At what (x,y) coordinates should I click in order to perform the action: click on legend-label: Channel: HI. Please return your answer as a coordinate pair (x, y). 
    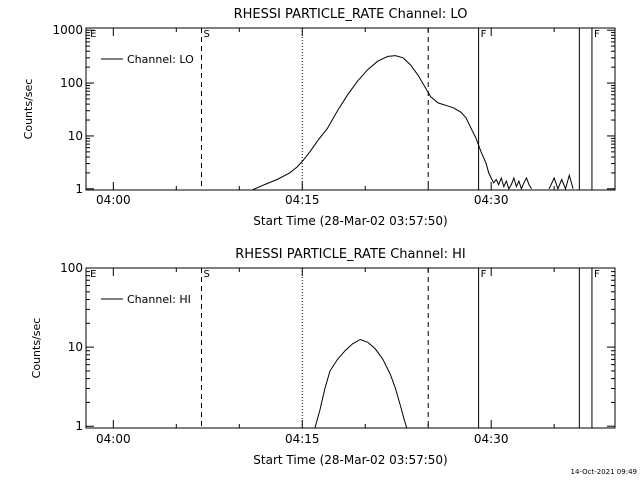
    Looking at the image, I should click on (159, 299).